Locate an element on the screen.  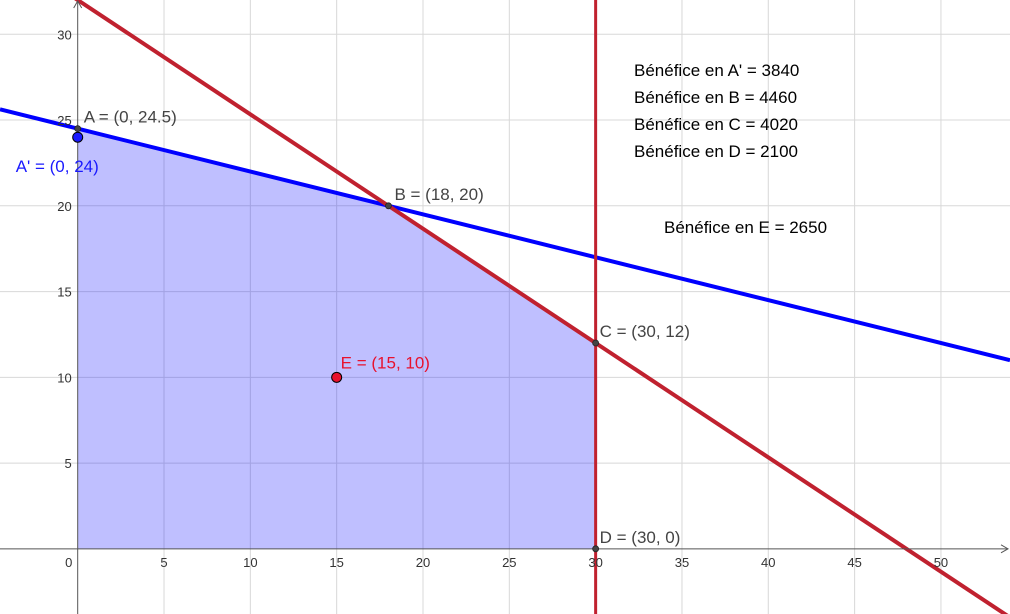
x-tick-label: 25 is located at coordinates (509, 562).